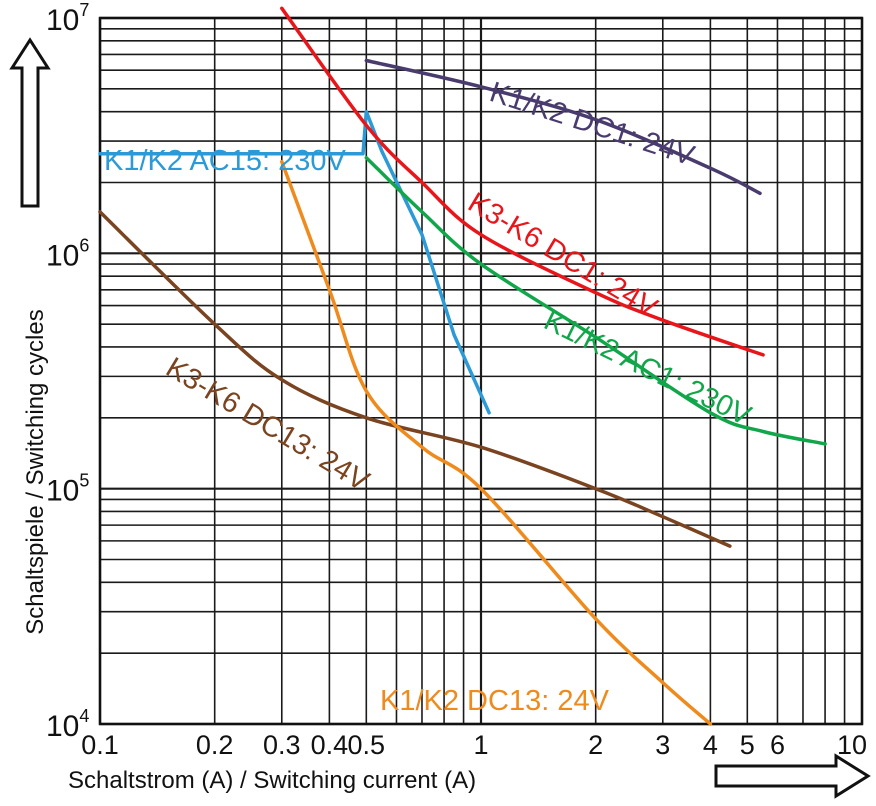 The height and width of the screenshot is (806, 876). What do you see at coordinates (330, 745) in the screenshot?
I see `x-tick-label: 0.4` at bounding box center [330, 745].